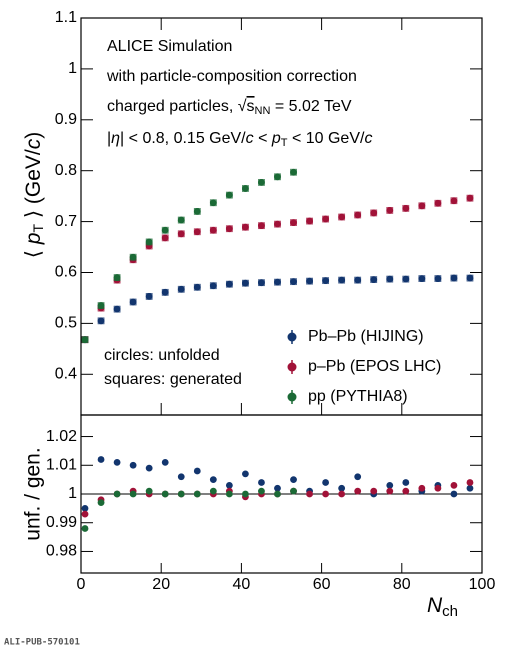 This screenshot has width=506, height=650. What do you see at coordinates (61, 551) in the screenshot?
I see `y-tick-label: 0.98` at bounding box center [61, 551].